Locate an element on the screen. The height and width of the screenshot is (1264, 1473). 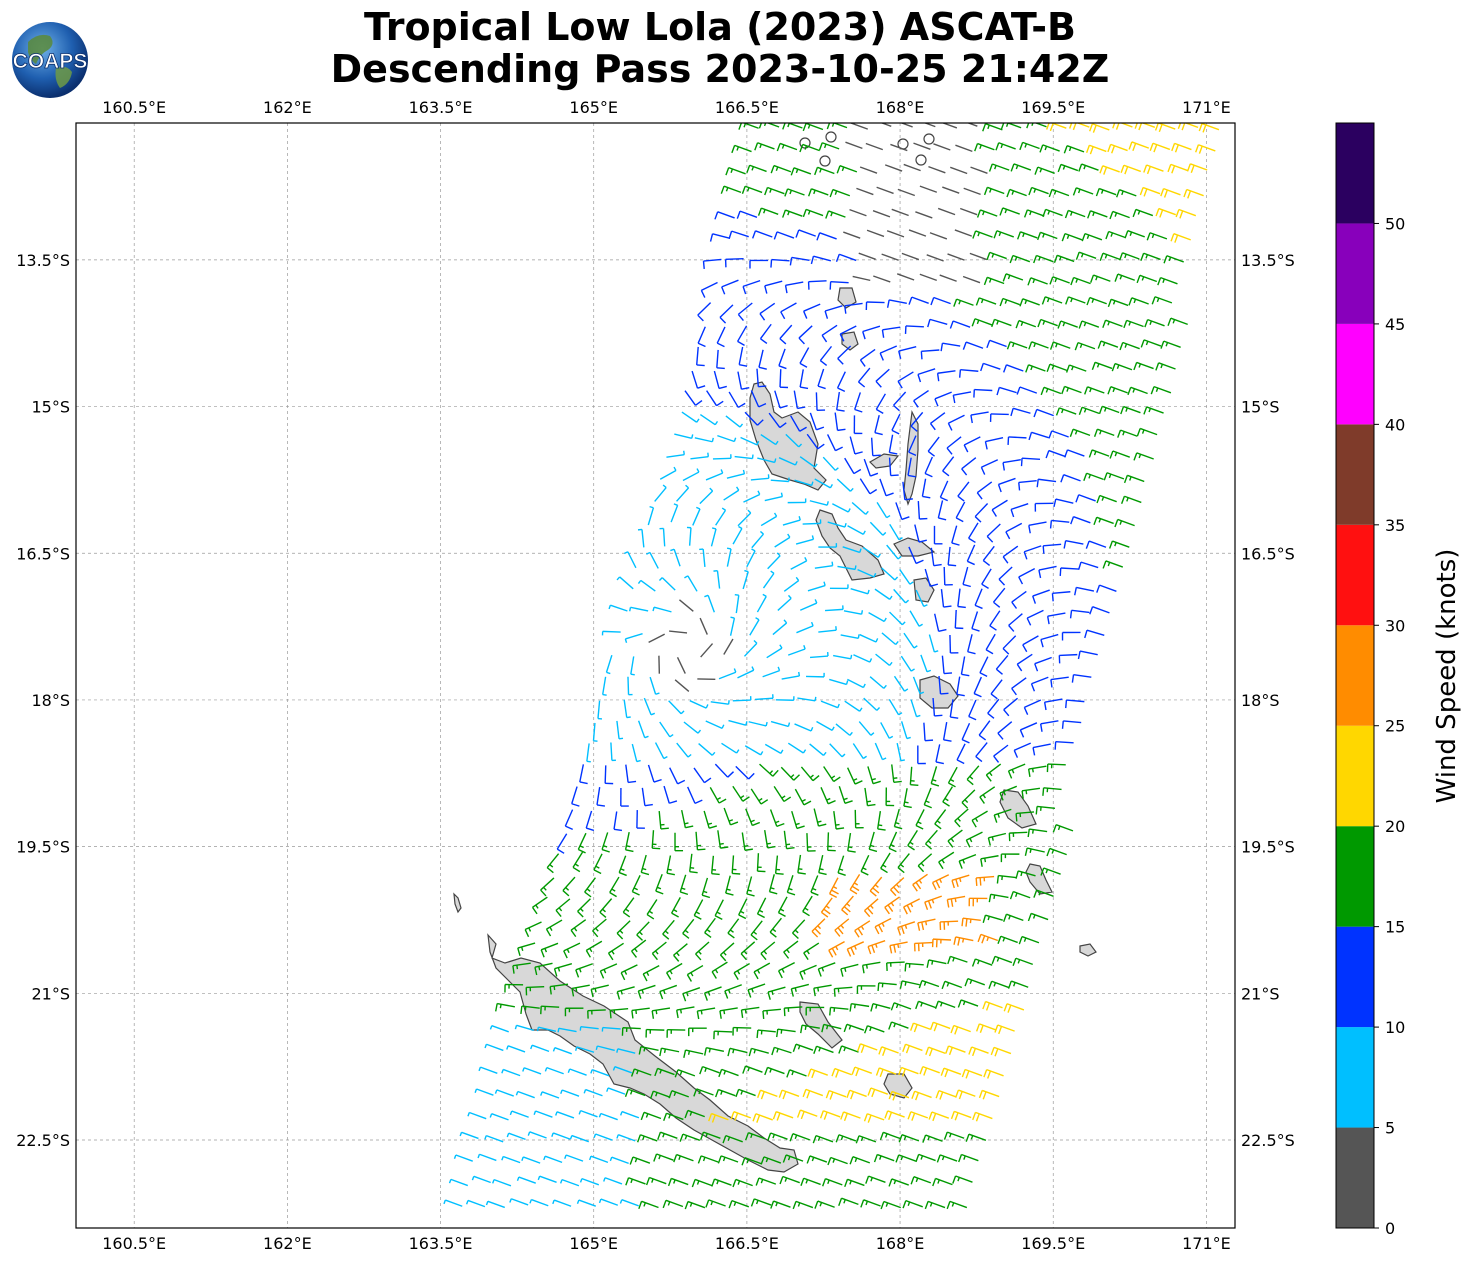
colorbar-tick-label: 10 is located at coordinates (1395, 1027).